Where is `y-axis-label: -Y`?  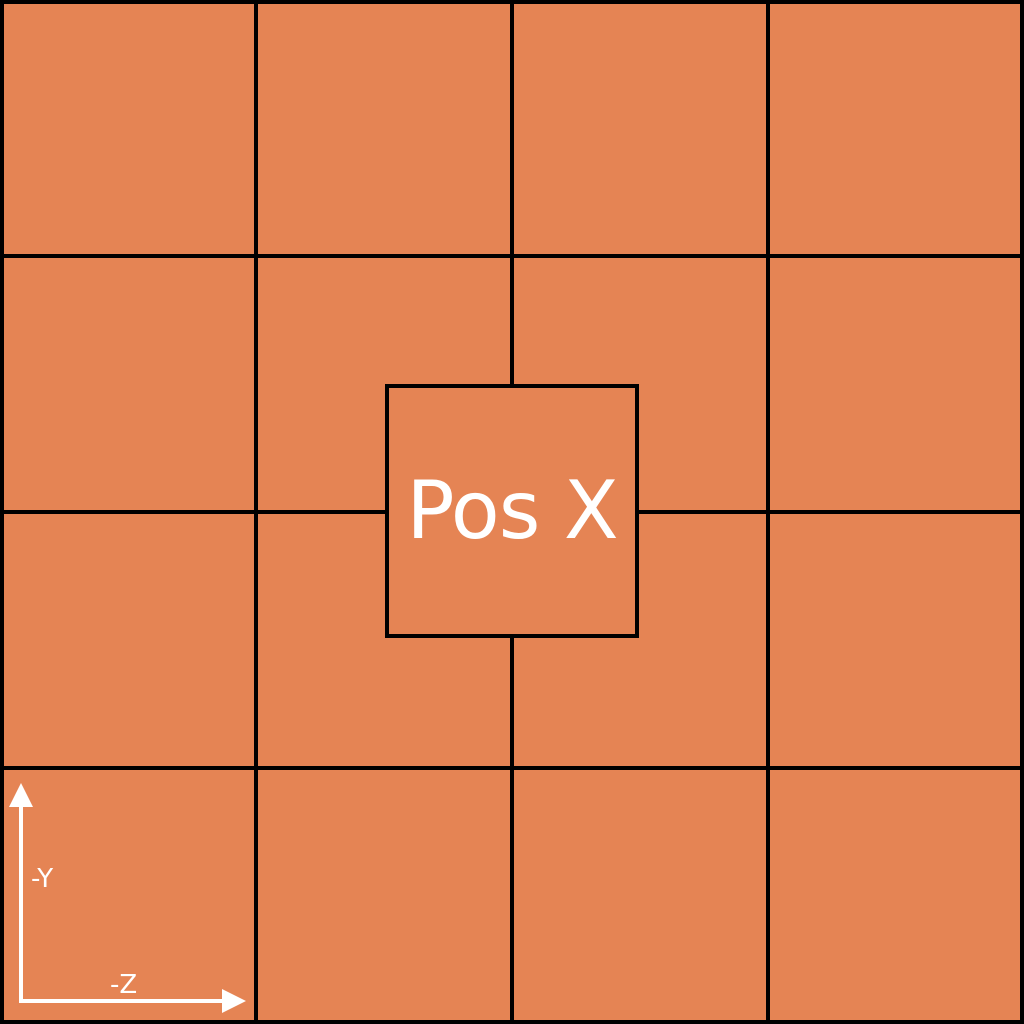 y-axis-label: -Y is located at coordinates (42, 879).